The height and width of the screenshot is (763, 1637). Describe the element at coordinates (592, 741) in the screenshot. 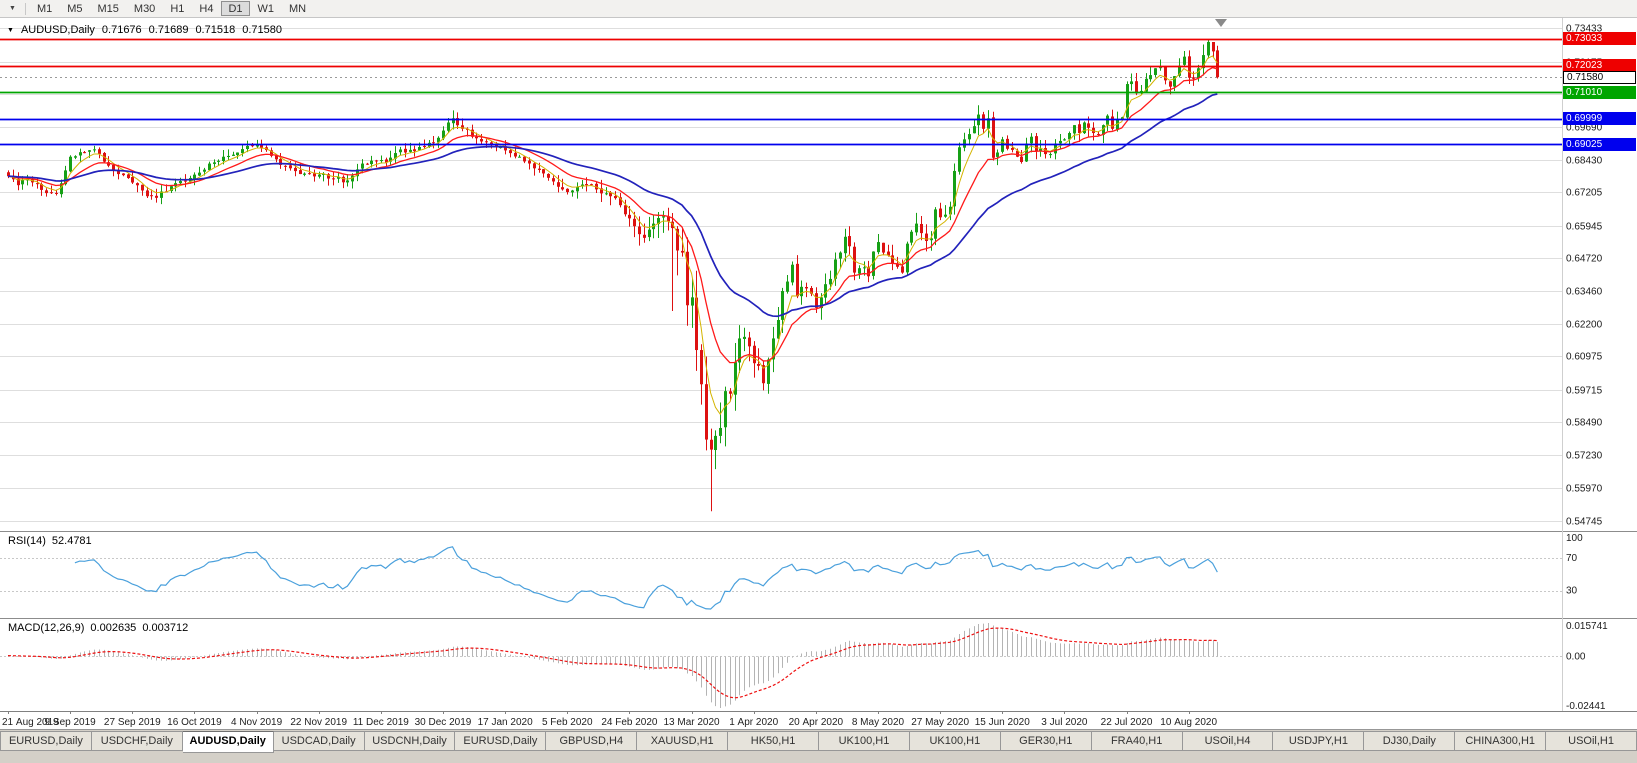

I see `chart-tab-gbpusd-h4: GBPUSD,H4` at that location.